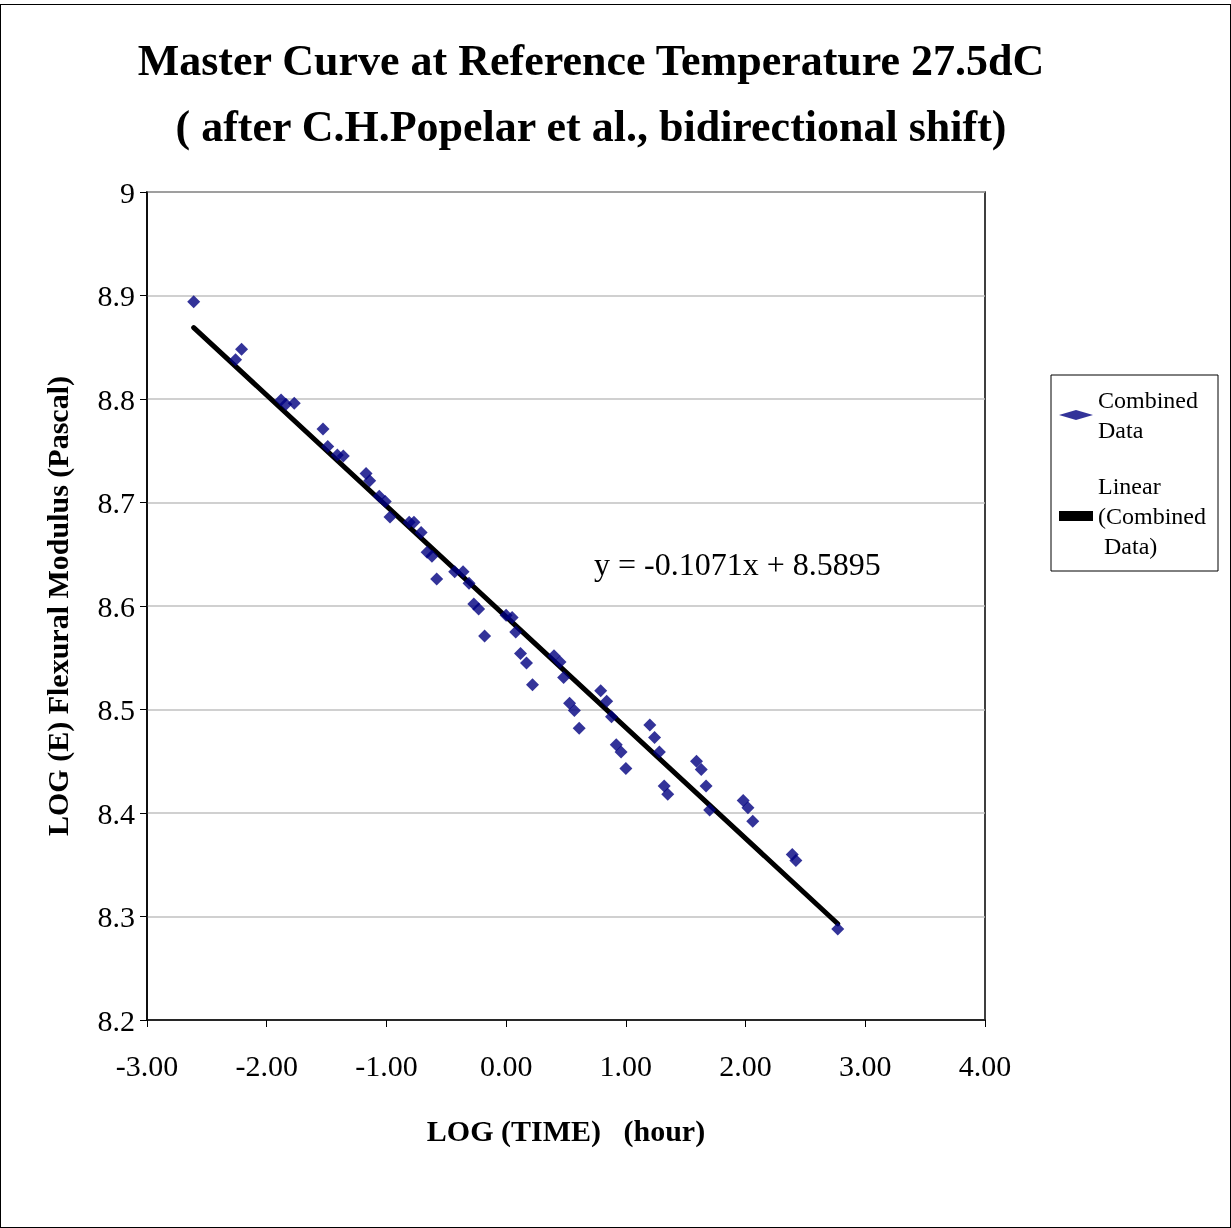 The width and height of the screenshot is (1231, 1228). I want to click on y-tick-label: 8.7, so click(116, 502).